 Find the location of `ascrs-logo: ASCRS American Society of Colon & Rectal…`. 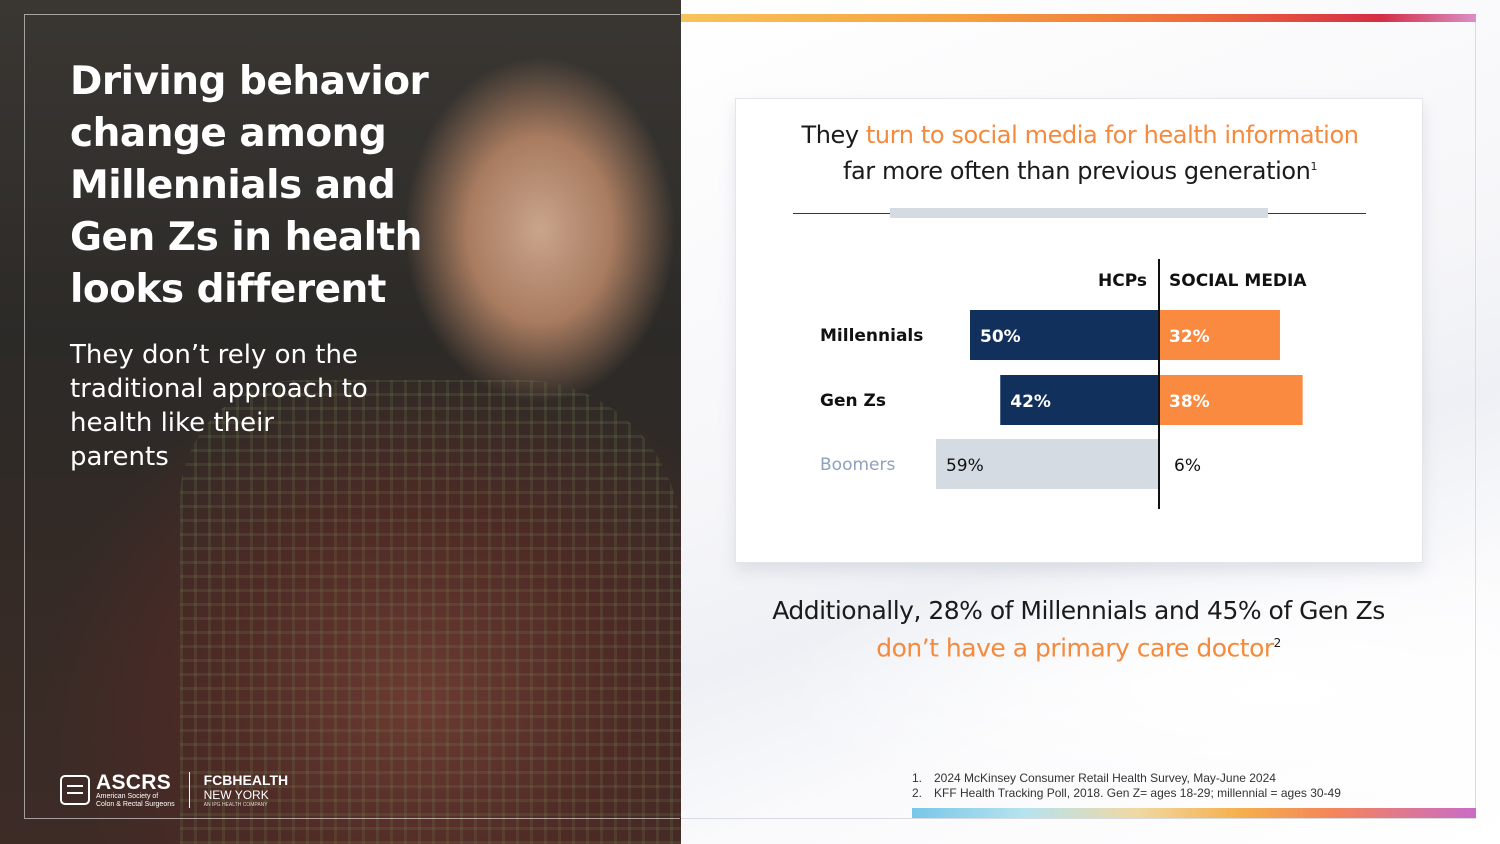

ascrs-logo: ASCRS American Society of Colon & Rectal… is located at coordinates (117, 790).